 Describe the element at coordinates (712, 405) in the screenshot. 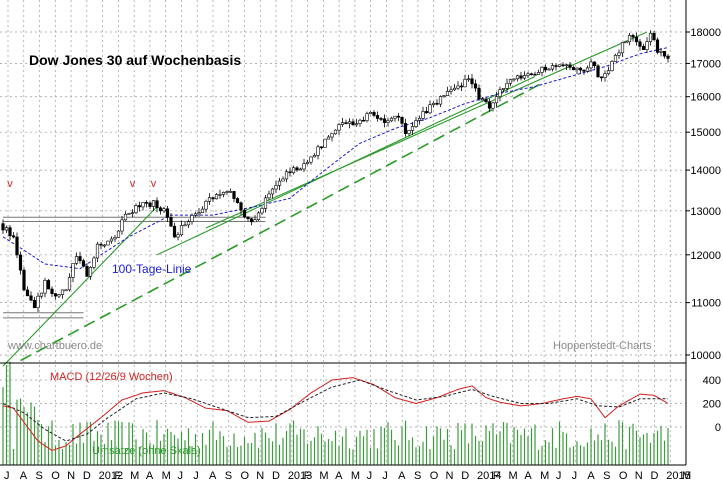

I see `macd-y-tick-label: 200` at that location.